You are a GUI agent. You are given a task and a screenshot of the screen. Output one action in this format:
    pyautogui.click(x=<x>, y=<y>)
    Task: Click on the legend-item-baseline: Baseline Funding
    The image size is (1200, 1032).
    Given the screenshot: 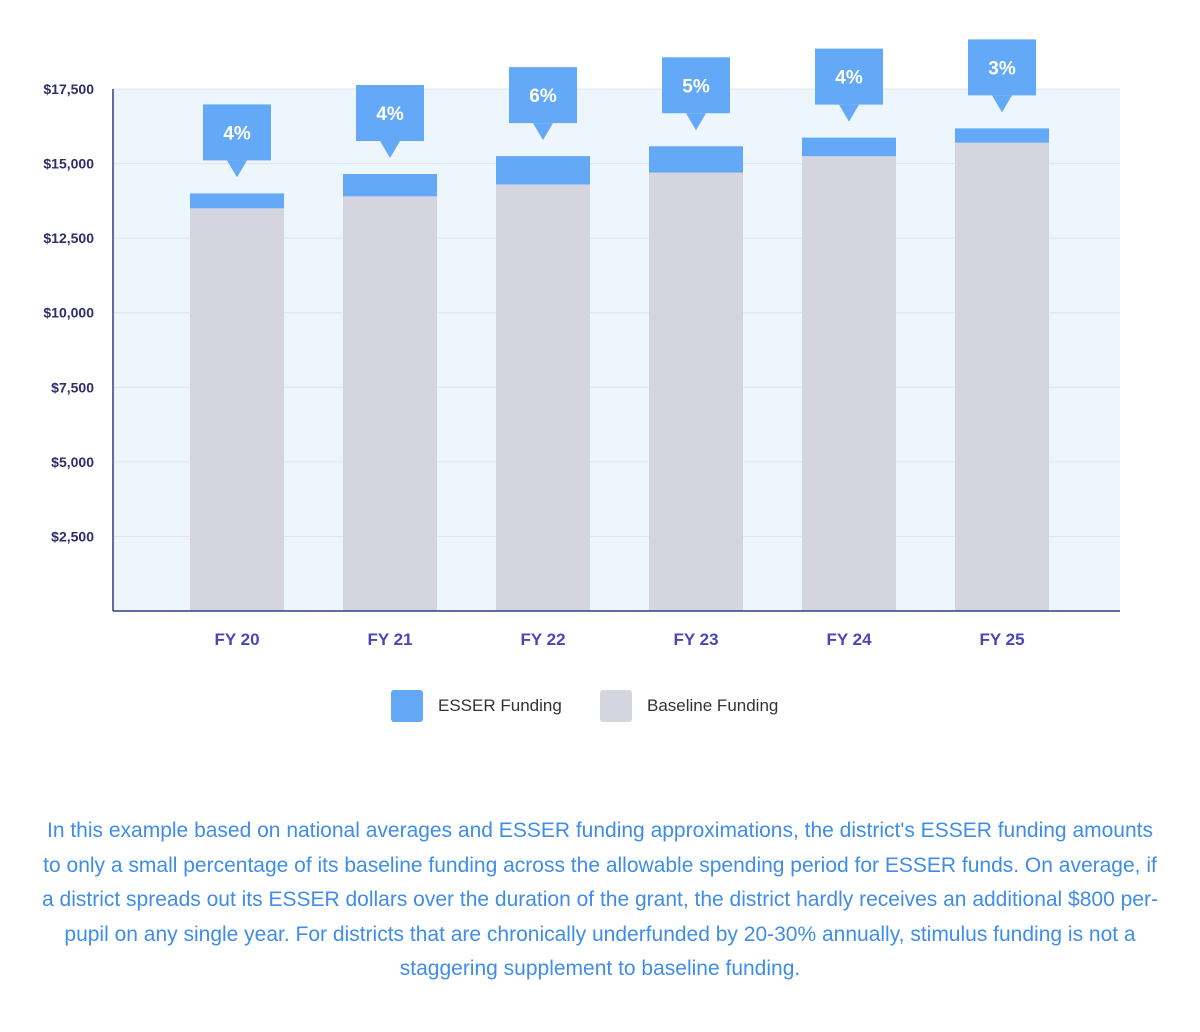 What is the action you would take?
    pyautogui.click(x=689, y=706)
    